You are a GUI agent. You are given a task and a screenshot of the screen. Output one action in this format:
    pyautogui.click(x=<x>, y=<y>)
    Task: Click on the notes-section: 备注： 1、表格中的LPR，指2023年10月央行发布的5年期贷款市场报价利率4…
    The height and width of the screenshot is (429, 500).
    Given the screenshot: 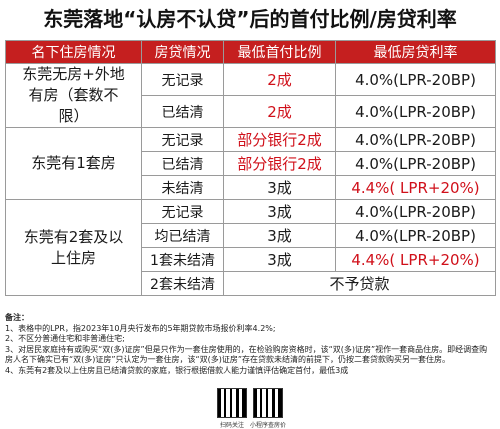 What is the action you would take?
    pyautogui.click(x=250, y=344)
    